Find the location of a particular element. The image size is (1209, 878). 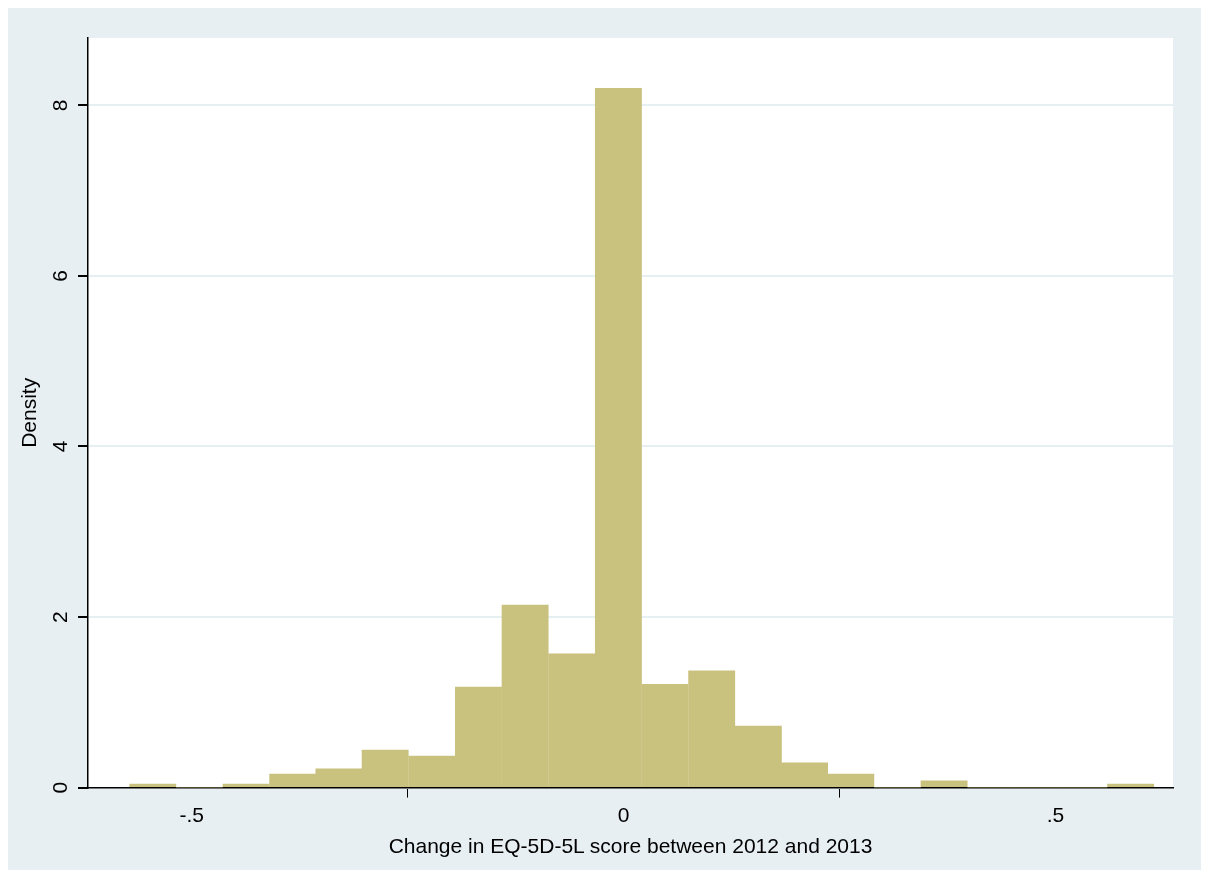

y-tick-label: 6 is located at coordinates (60, 276).